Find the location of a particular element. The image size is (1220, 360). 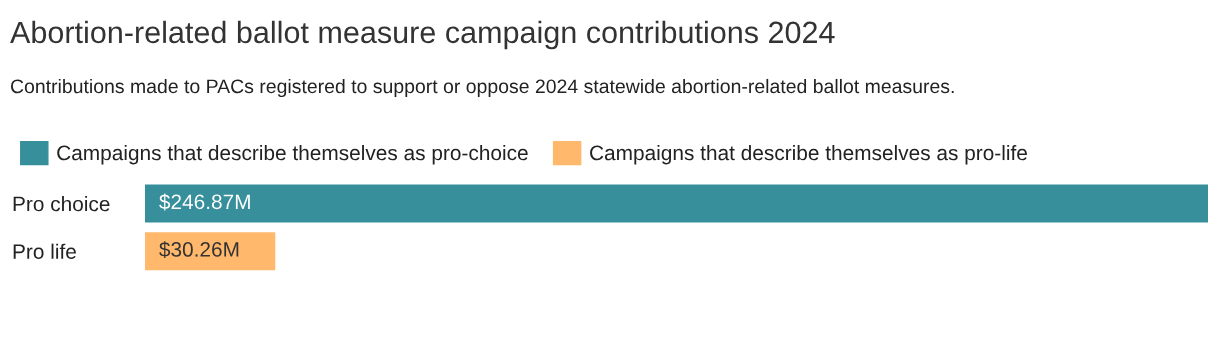

legend-label: Campaigns that describe themselves as pro-life is located at coordinates (808, 154).